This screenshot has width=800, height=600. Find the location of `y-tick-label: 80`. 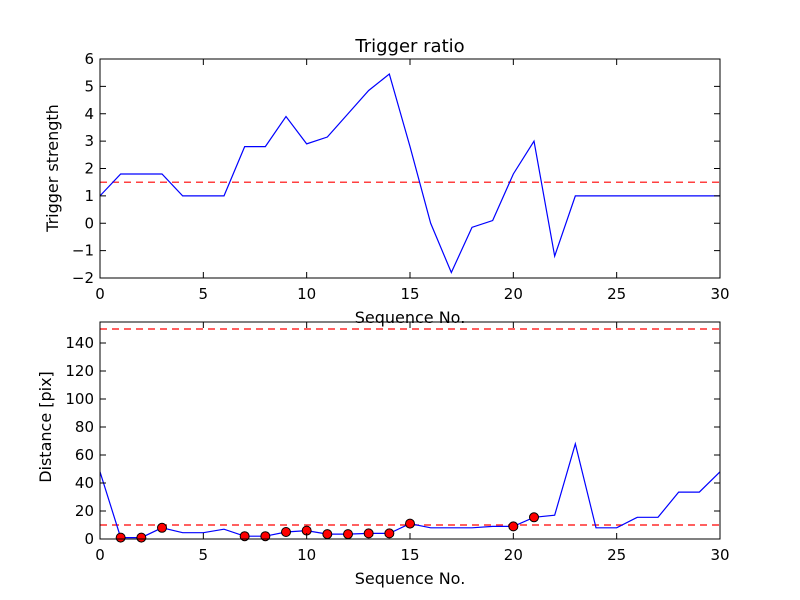

y-tick-label: 80 is located at coordinates (84, 427).